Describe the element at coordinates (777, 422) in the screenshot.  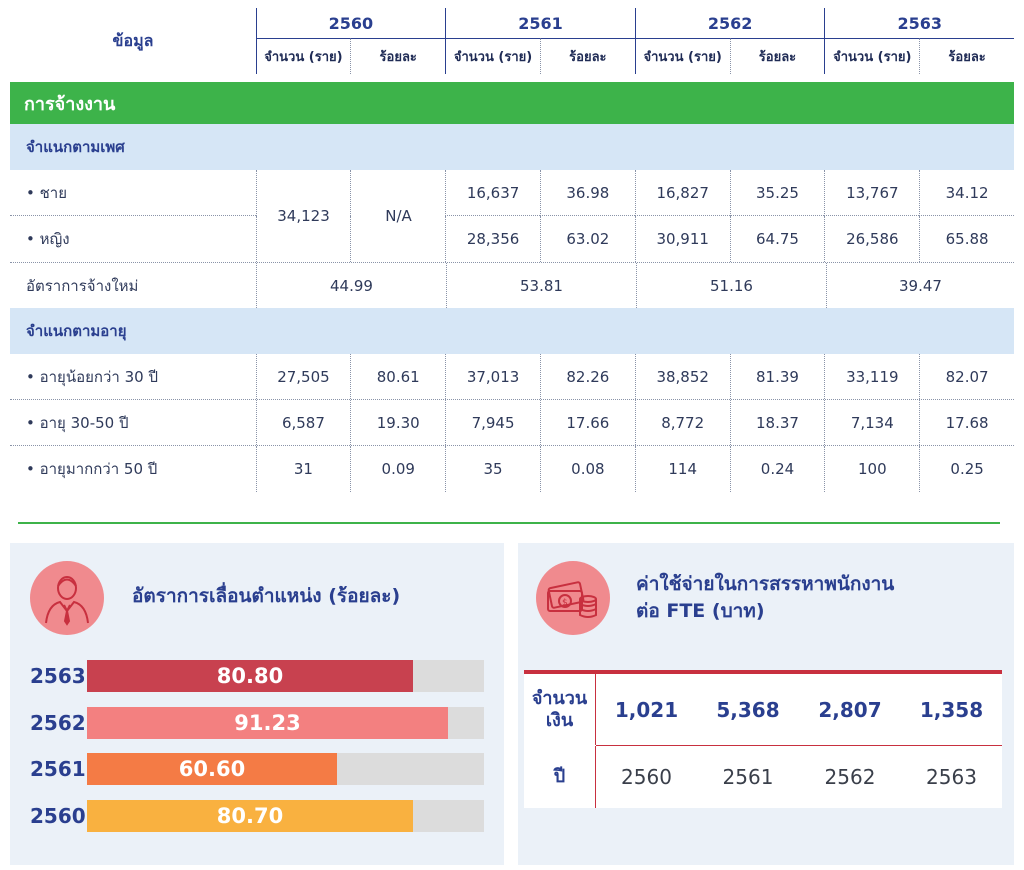
I see `table-cell: 18.37` at that location.